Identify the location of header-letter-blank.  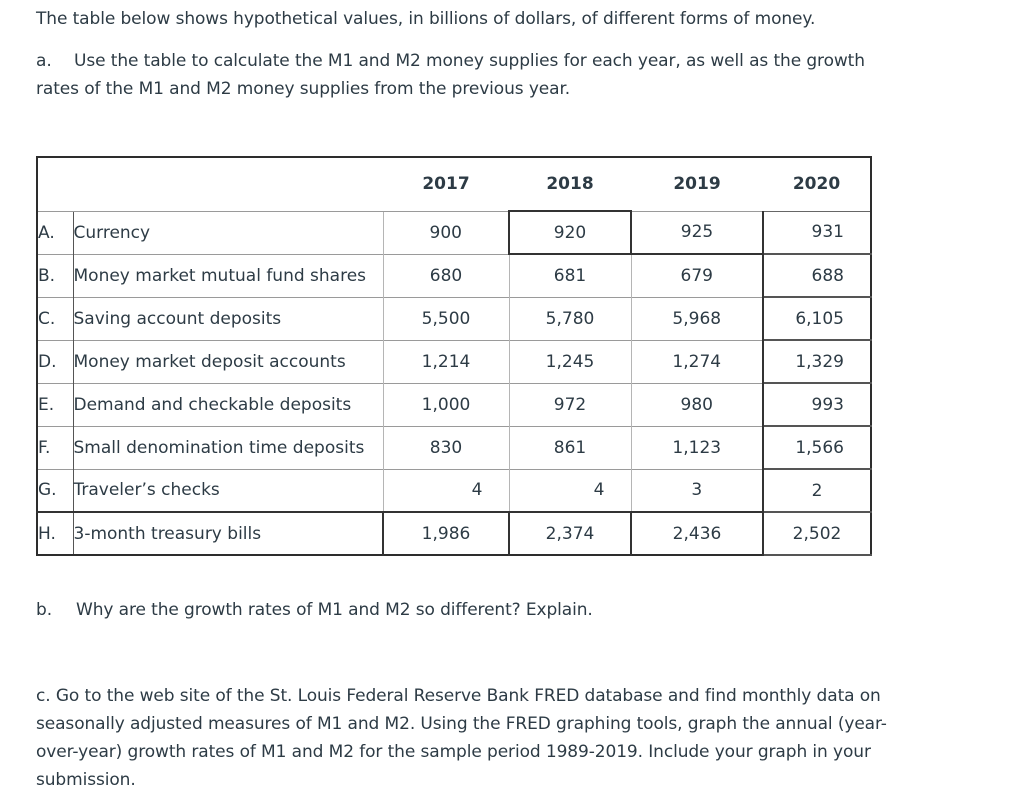
(55, 184).